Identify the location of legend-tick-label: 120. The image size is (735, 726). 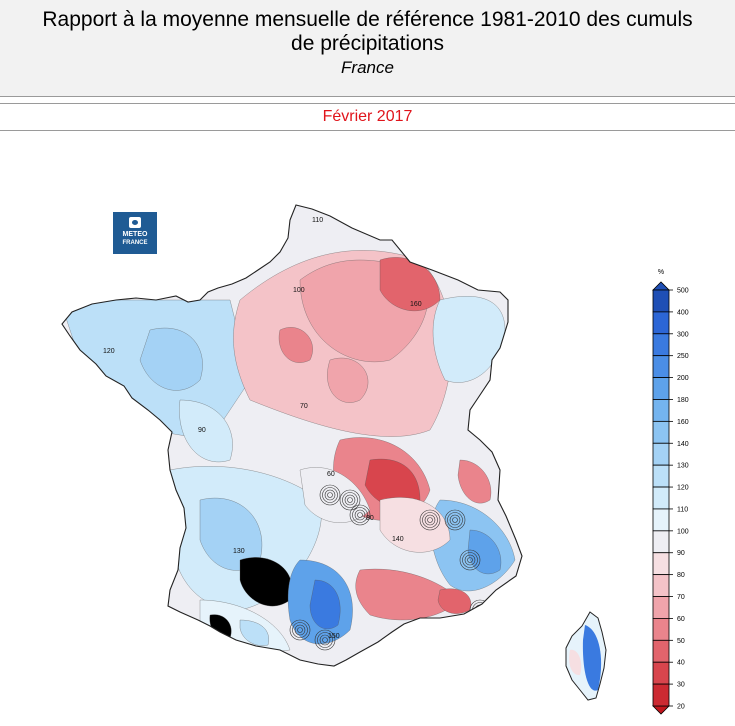
(683, 488).